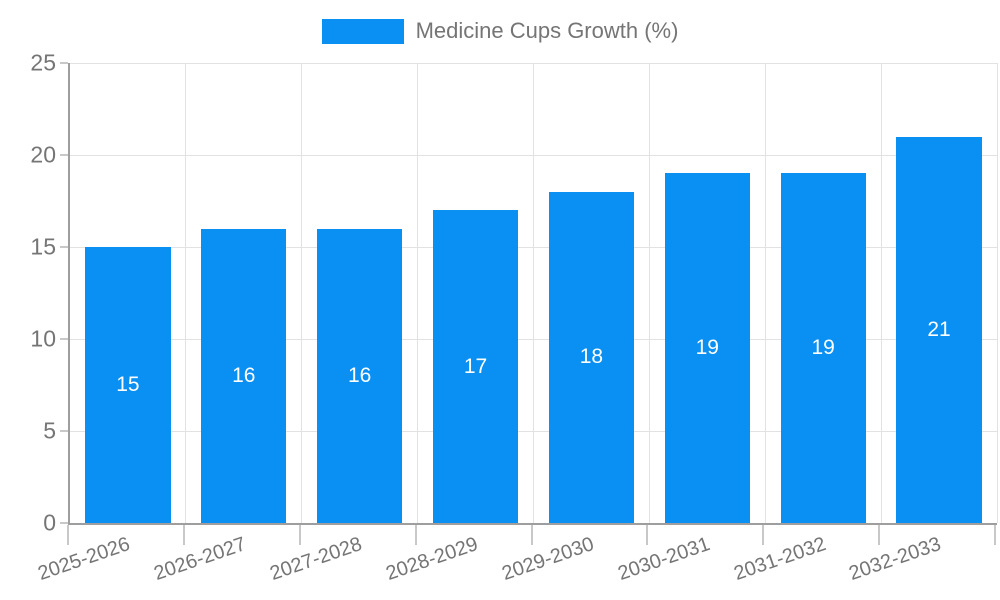 The height and width of the screenshot is (600, 1000). I want to click on bar-value-label: 21, so click(939, 329).